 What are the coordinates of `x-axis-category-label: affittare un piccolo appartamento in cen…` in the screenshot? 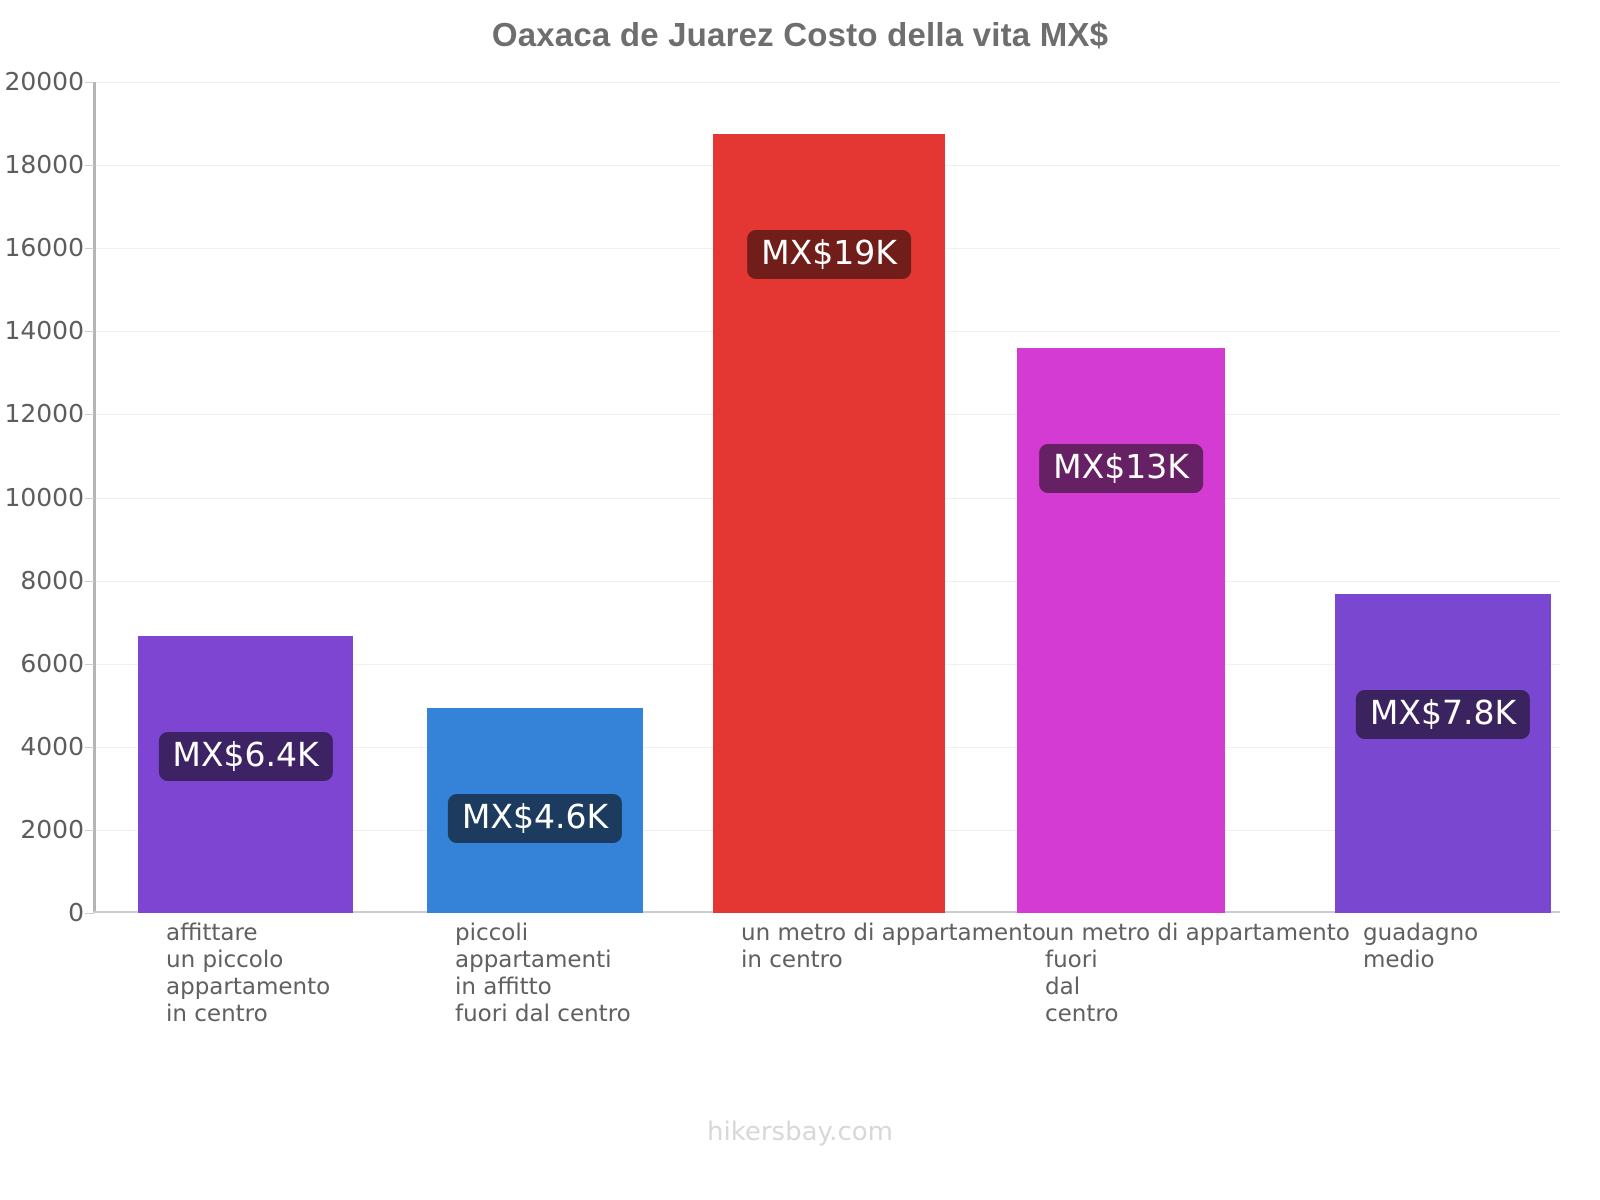 It's located at (248, 974).